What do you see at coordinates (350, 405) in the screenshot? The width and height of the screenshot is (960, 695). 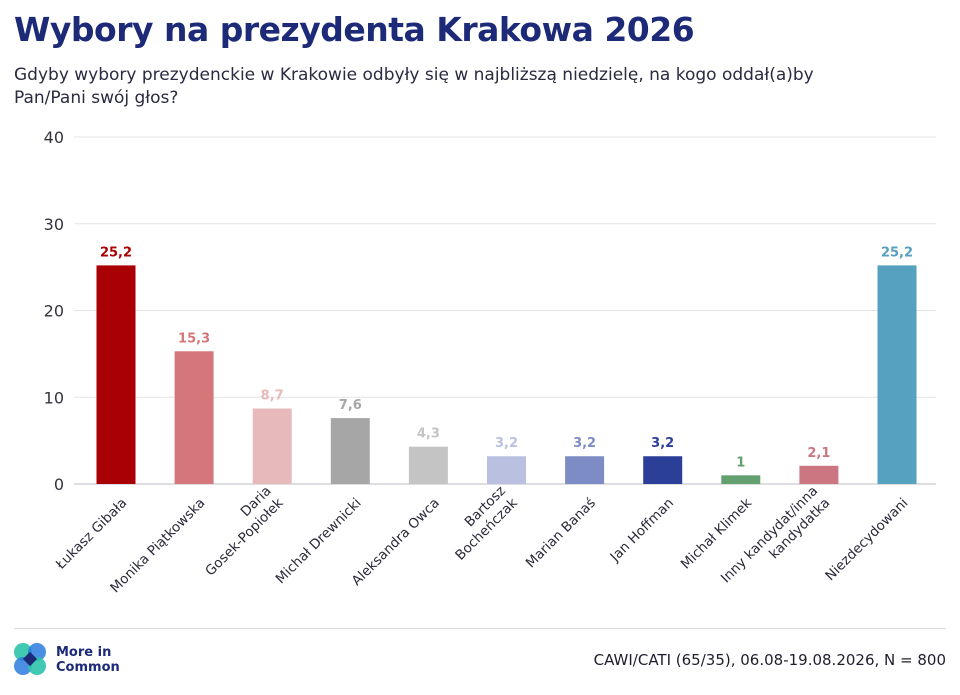 I see `bar-value-label: 7,6` at bounding box center [350, 405].